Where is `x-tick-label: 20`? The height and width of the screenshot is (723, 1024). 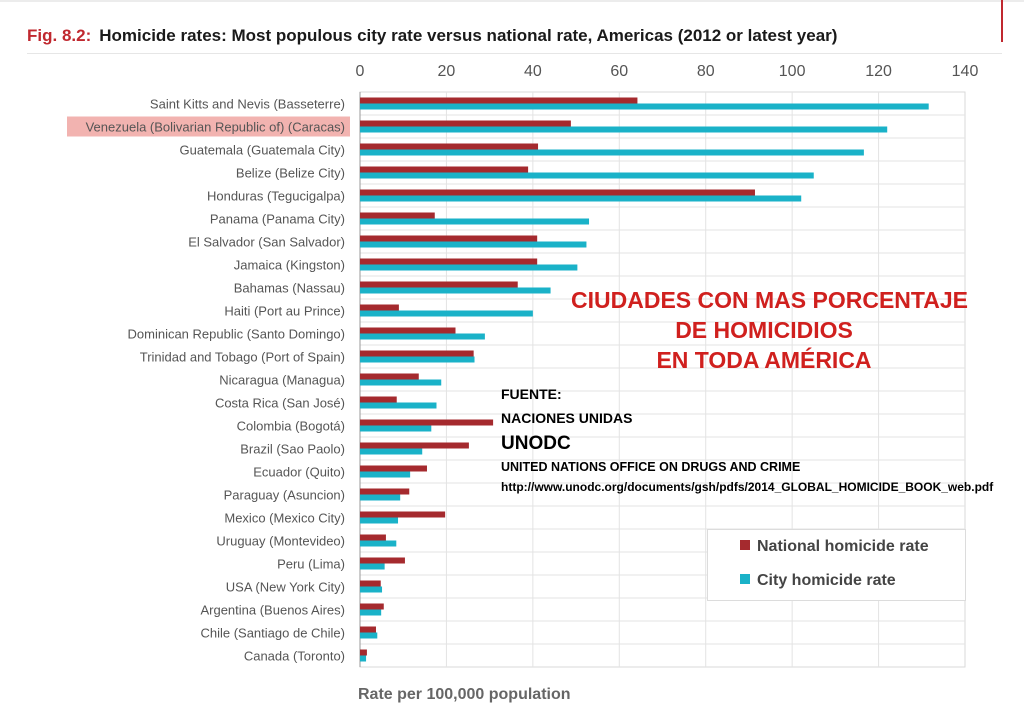
x-tick-label: 20 is located at coordinates (447, 71).